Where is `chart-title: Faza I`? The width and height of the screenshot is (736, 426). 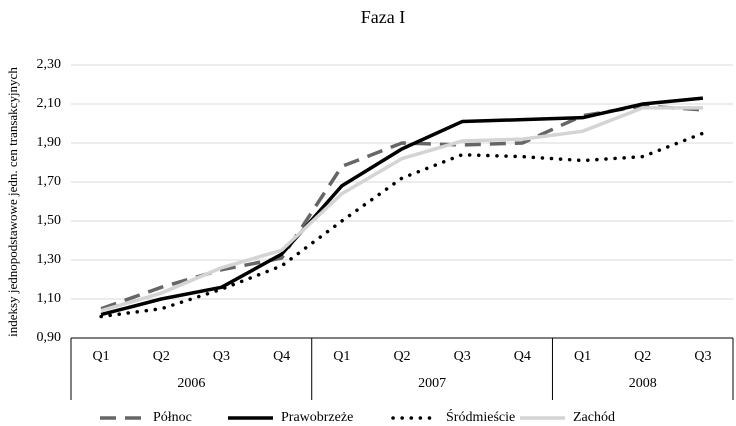
chart-title: Faza I is located at coordinates (383, 17).